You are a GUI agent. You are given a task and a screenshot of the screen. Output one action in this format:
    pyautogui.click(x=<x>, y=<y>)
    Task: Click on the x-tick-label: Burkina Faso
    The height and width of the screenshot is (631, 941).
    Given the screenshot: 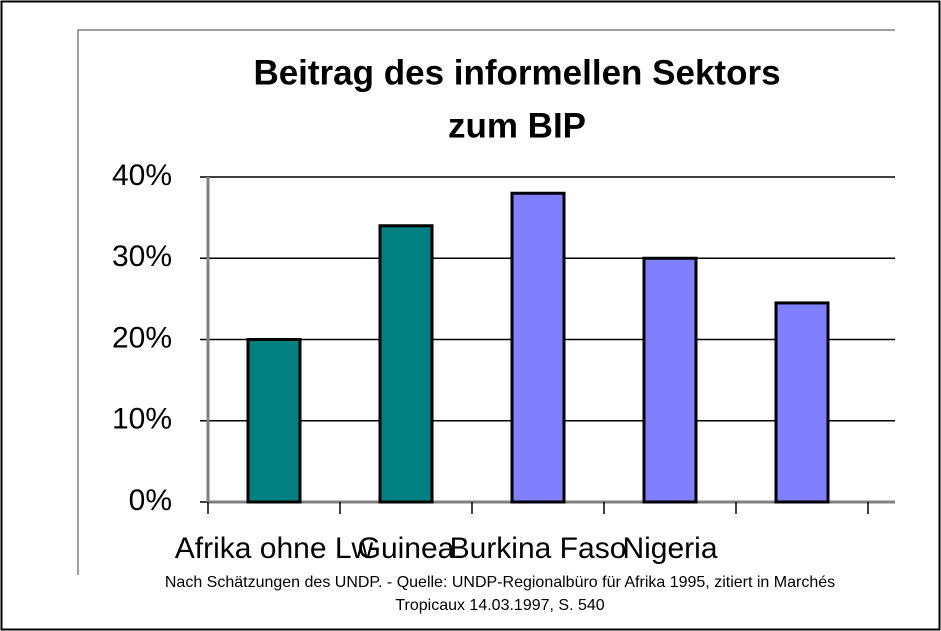 What is the action you would take?
    pyautogui.click(x=538, y=548)
    